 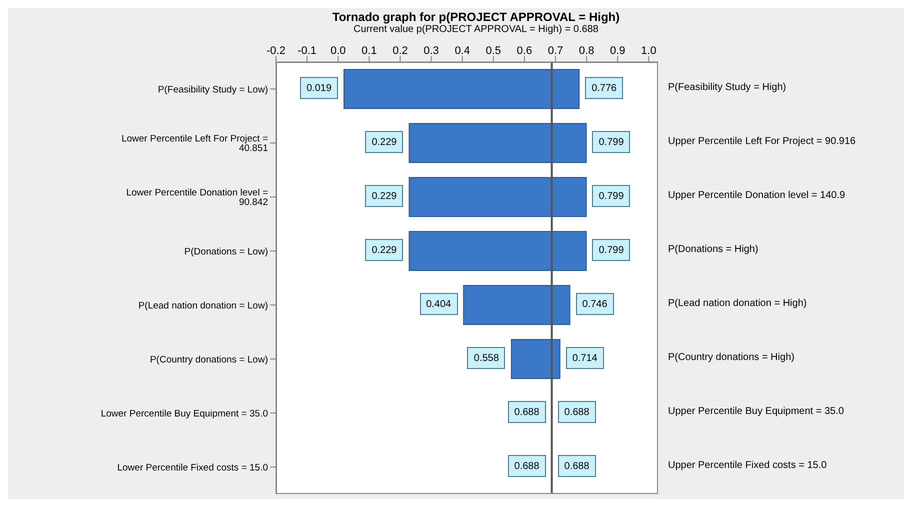 I want to click on y-tick-label: Lower Percentile Fixed costs = 15.0, so click(x=192, y=468).